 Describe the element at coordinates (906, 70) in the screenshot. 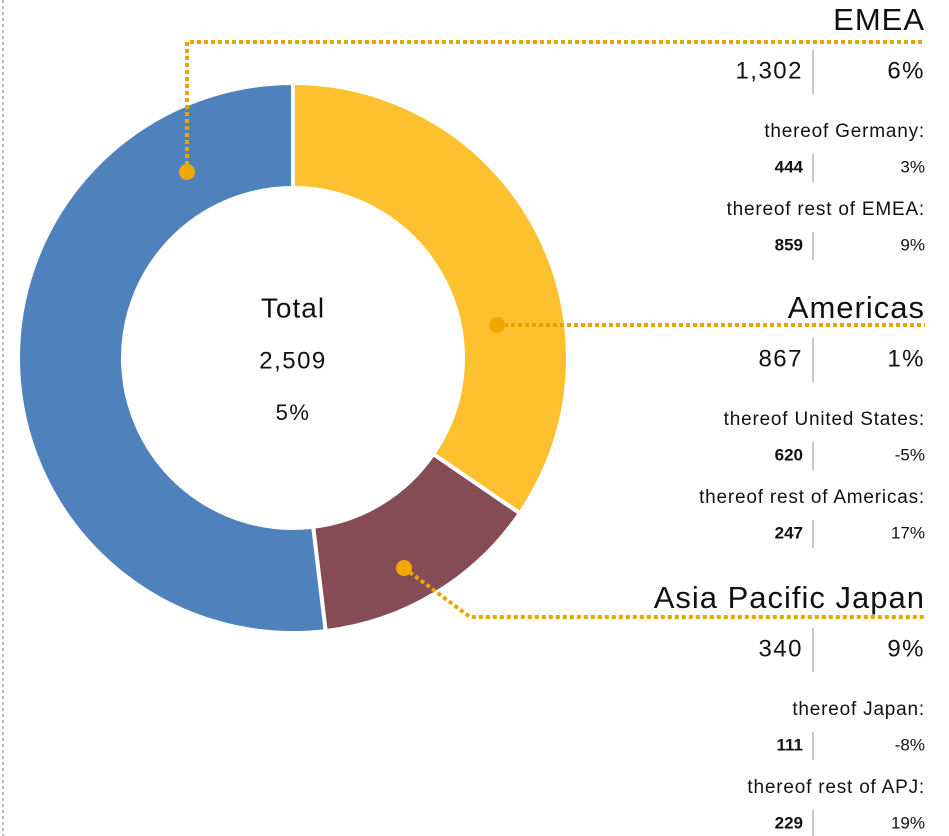

I see `region-growth: 6%` at that location.